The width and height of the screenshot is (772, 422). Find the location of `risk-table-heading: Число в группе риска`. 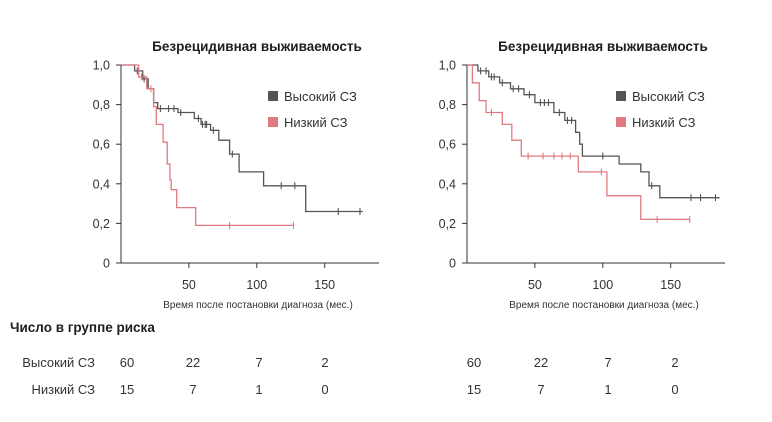

risk-table-heading: Число в группе риска is located at coordinates (82, 327).